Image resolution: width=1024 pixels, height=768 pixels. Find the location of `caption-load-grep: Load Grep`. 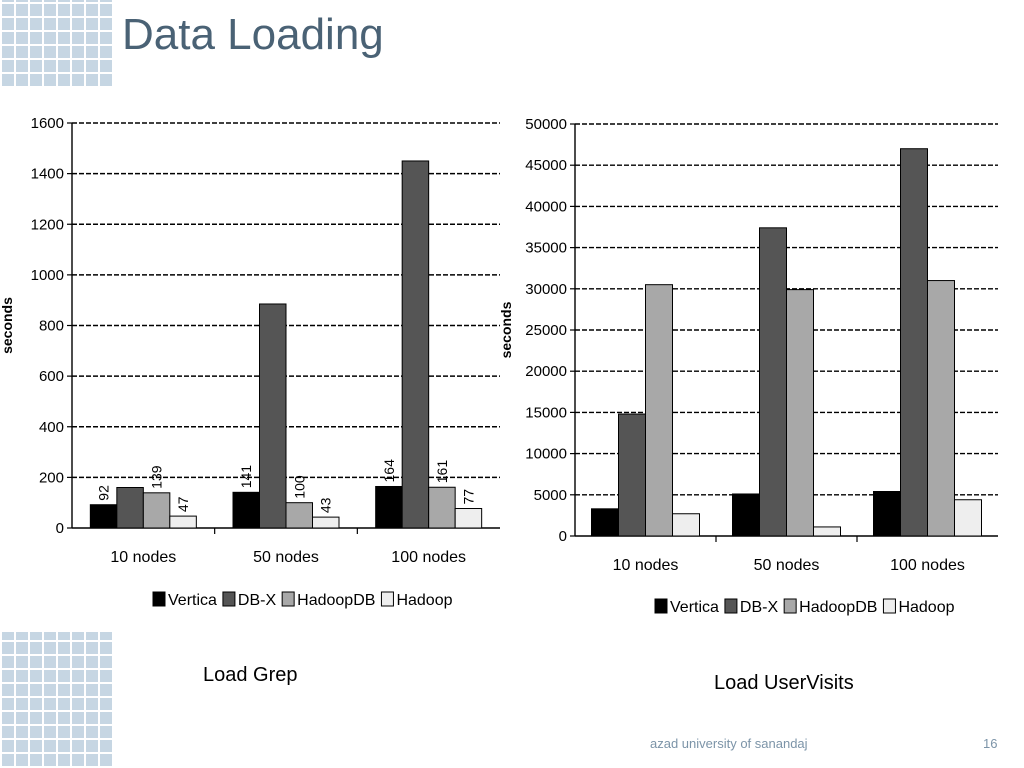

caption-load-grep: Load Grep is located at coordinates (250, 675).